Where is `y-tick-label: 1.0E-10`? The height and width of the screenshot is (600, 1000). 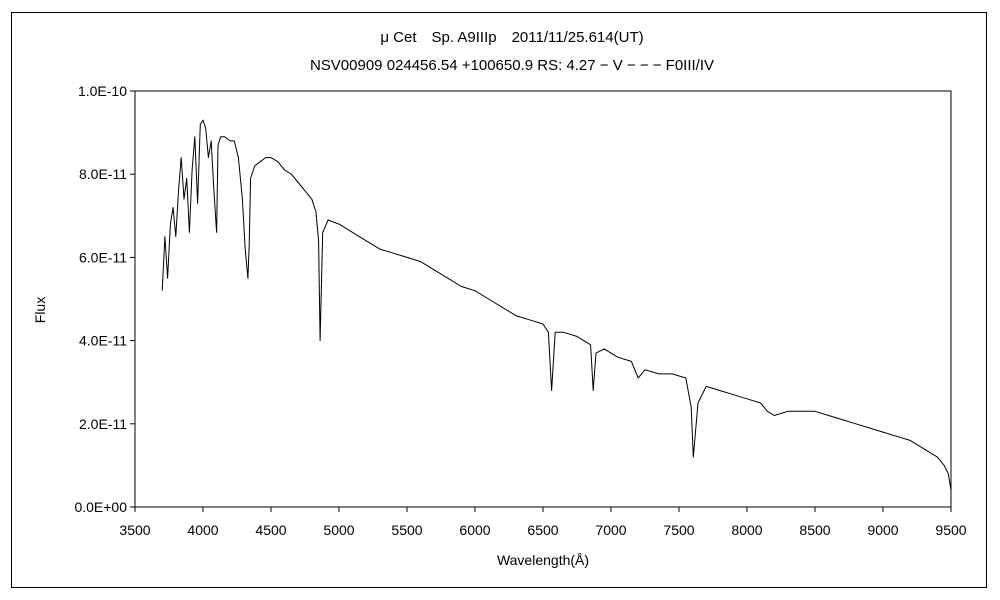
y-tick-label: 1.0E-10 is located at coordinates (102, 91).